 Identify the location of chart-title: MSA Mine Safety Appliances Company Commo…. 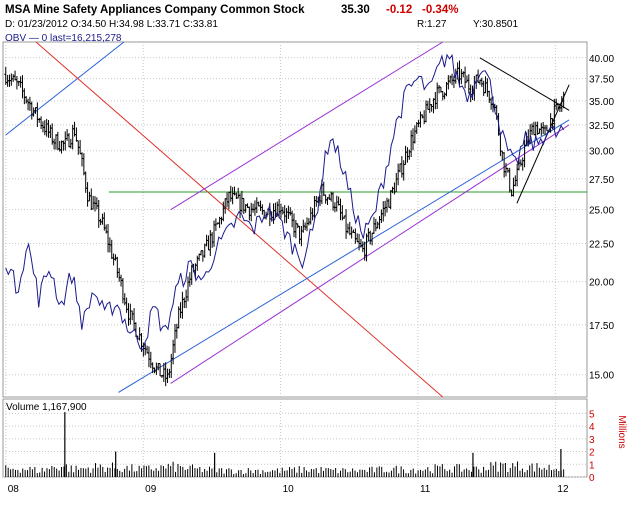
(155, 10).